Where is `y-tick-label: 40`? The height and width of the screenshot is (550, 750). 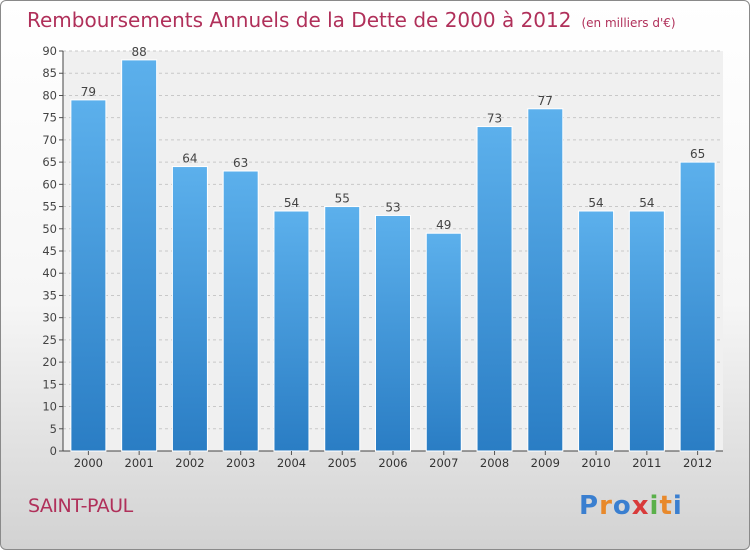
y-tick-label: 40 is located at coordinates (49, 273).